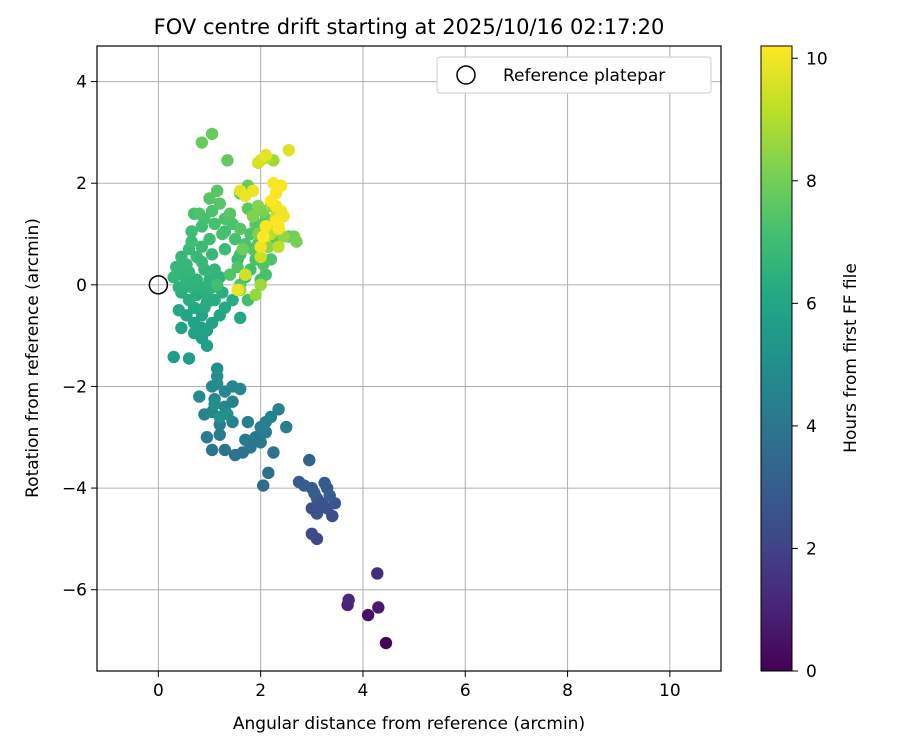 The width and height of the screenshot is (900, 750). I want to click on x-axis-label: Angular distance from reference (arcmin), so click(409, 724).